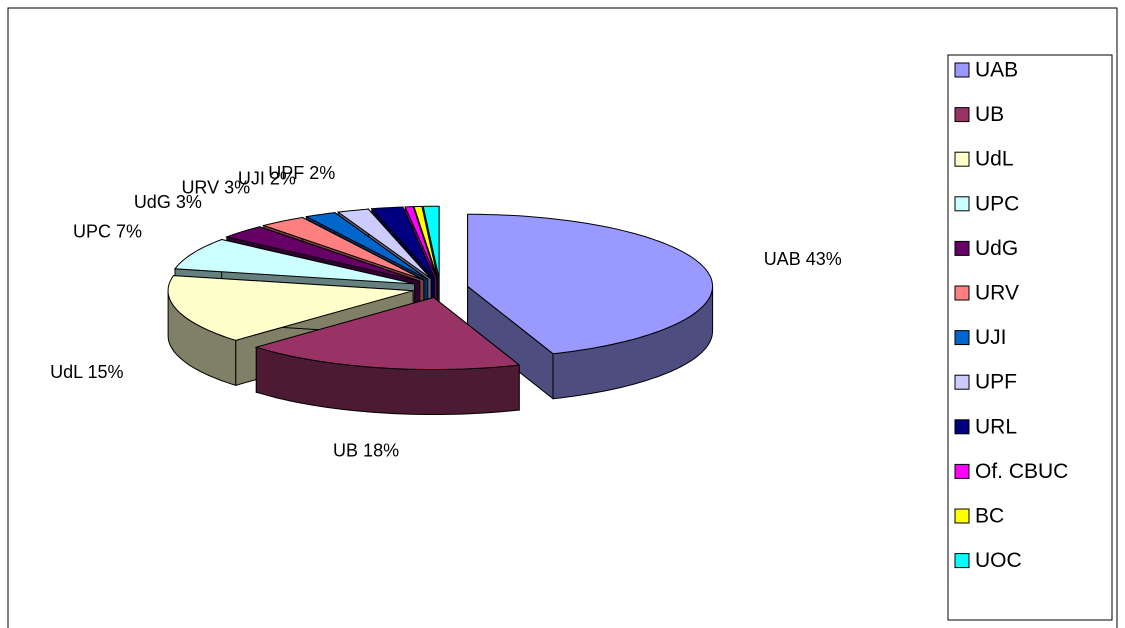 The width and height of the screenshot is (1125, 628). Describe the element at coordinates (996, 426) in the screenshot. I see `legend-label: URL` at that location.